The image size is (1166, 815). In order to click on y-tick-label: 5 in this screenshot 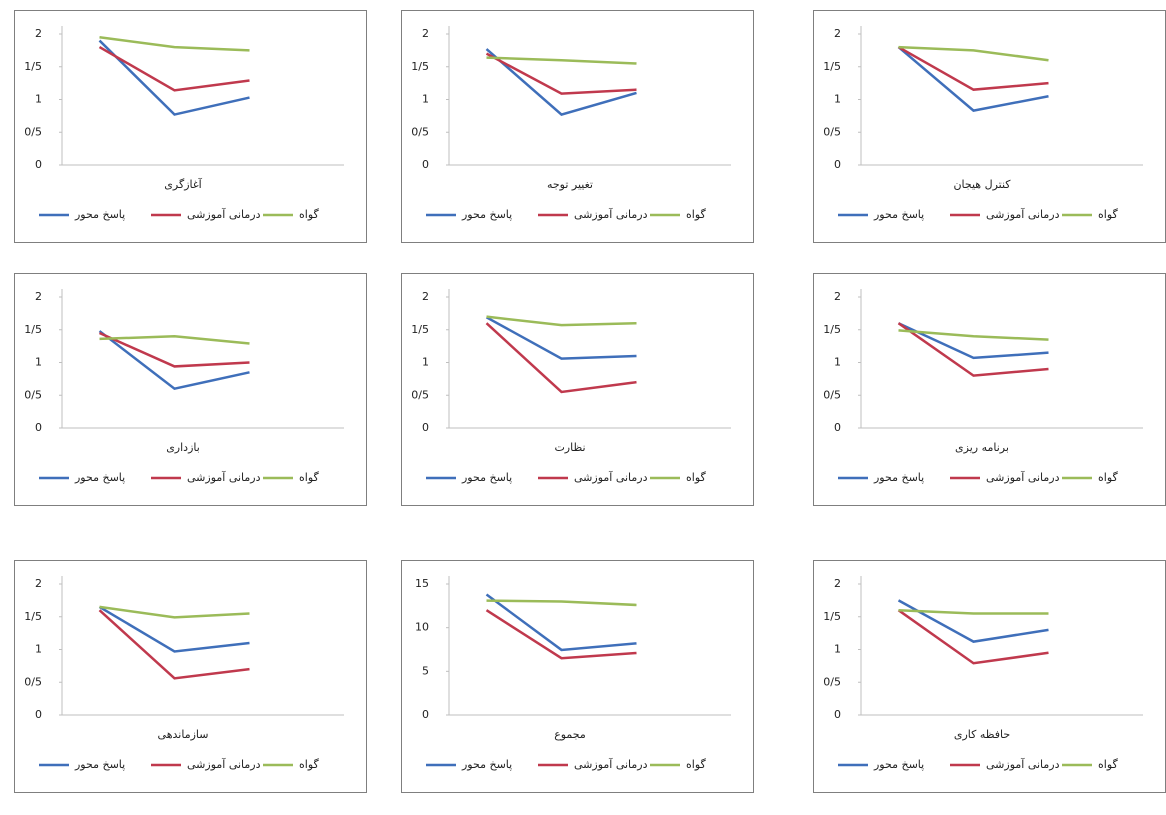, I will do `click(425, 670)`.